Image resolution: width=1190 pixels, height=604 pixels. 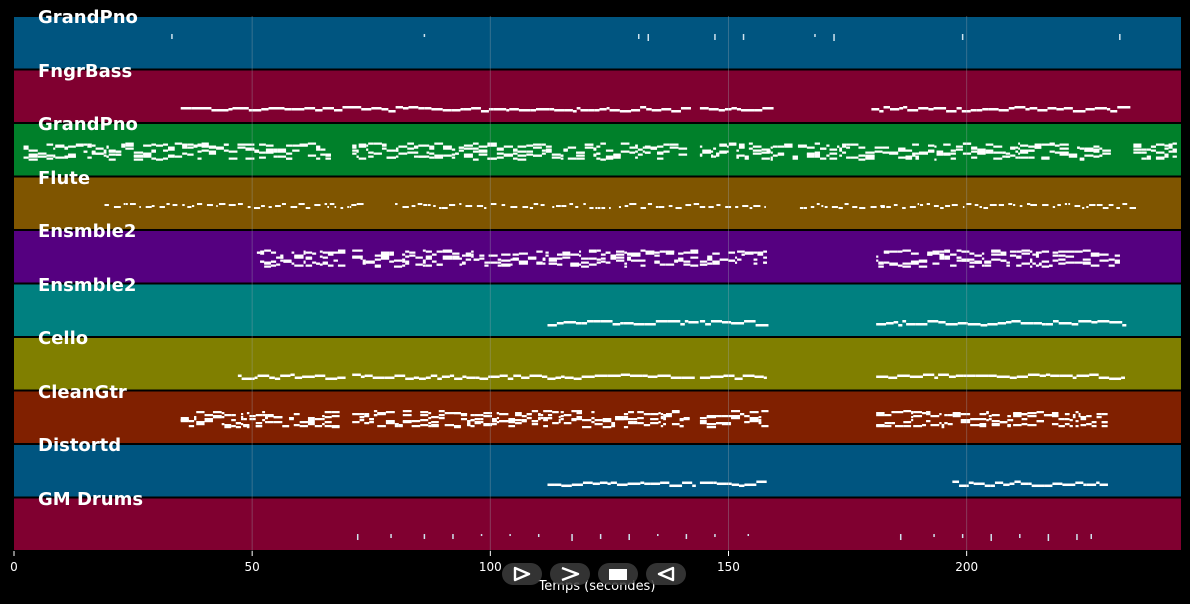 What do you see at coordinates (618, 574) in the screenshot?
I see `stop-button` at bounding box center [618, 574].